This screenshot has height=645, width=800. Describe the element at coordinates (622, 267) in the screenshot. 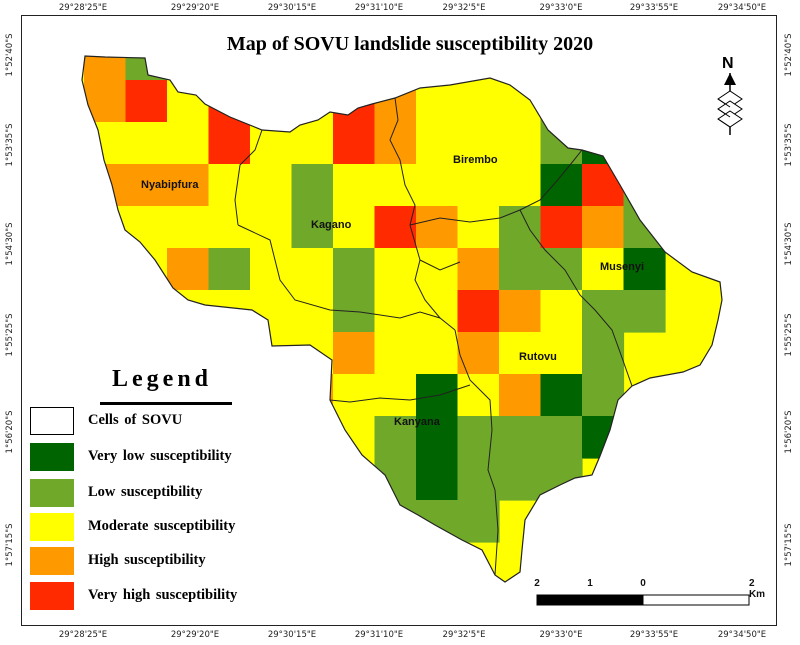

I see `region-label-musenyi: Musenyi` at that location.